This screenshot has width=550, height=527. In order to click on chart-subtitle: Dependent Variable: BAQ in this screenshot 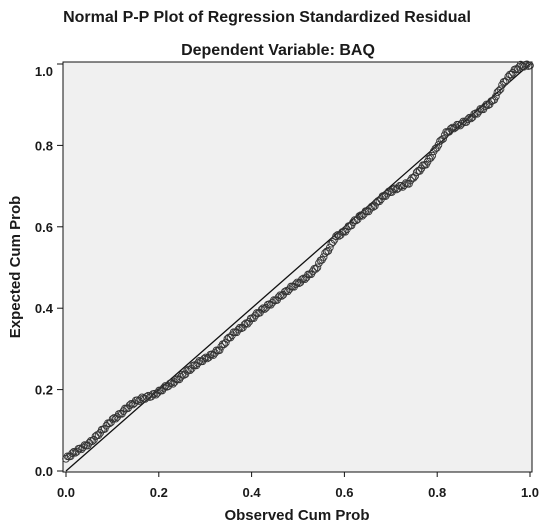, I will do `click(278, 50)`.